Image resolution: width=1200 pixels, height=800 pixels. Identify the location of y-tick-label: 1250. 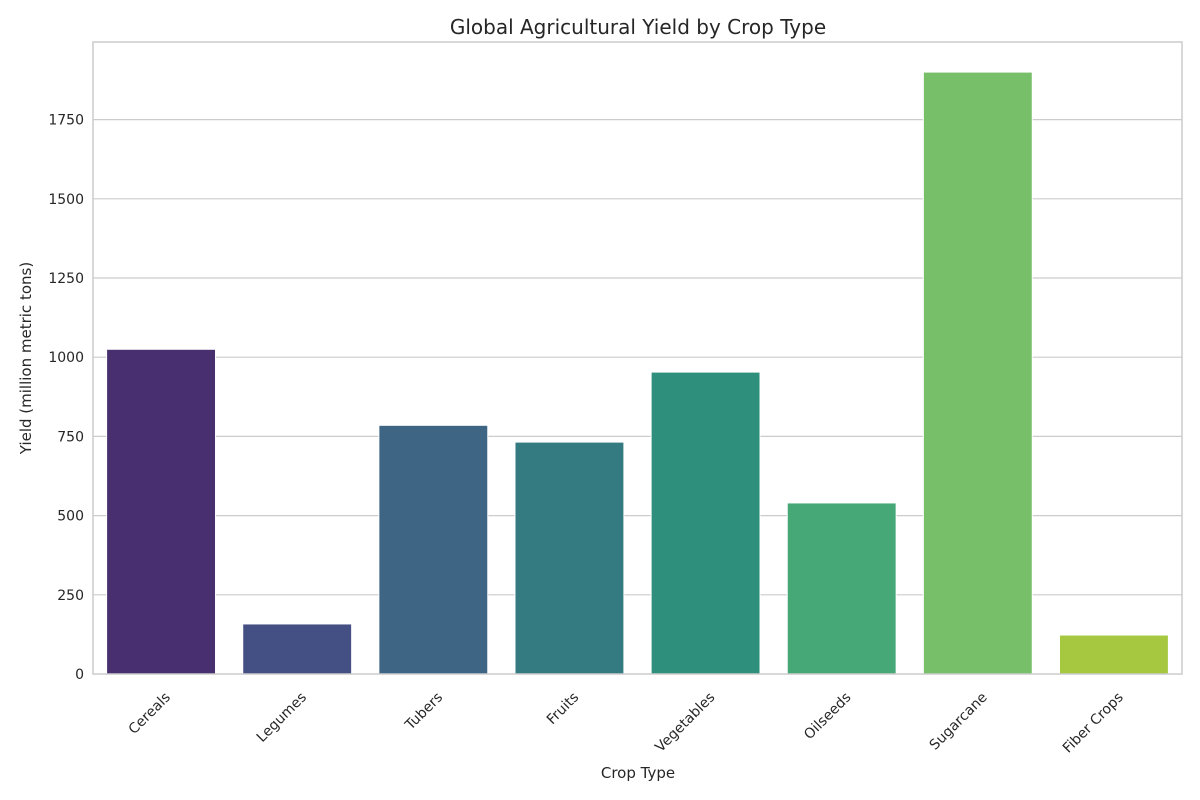
(66, 279).